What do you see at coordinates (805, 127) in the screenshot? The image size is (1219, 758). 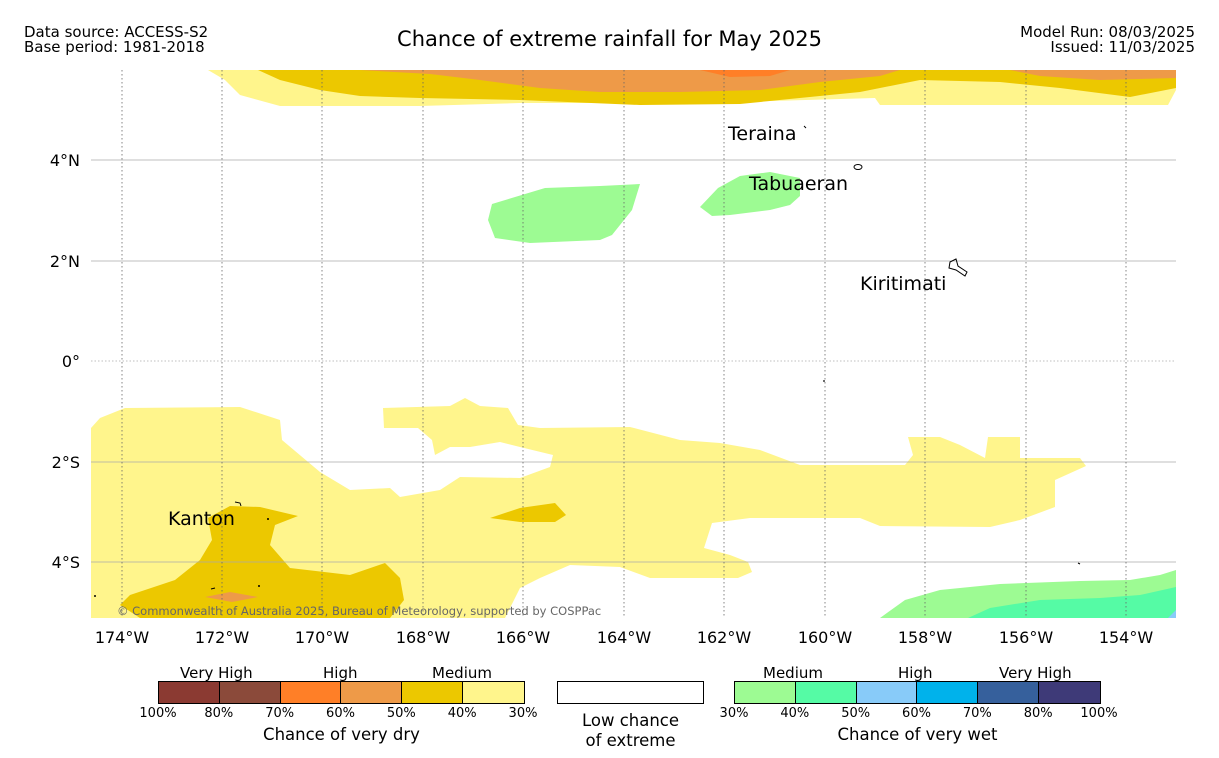 I see `teraina-island` at bounding box center [805, 127].